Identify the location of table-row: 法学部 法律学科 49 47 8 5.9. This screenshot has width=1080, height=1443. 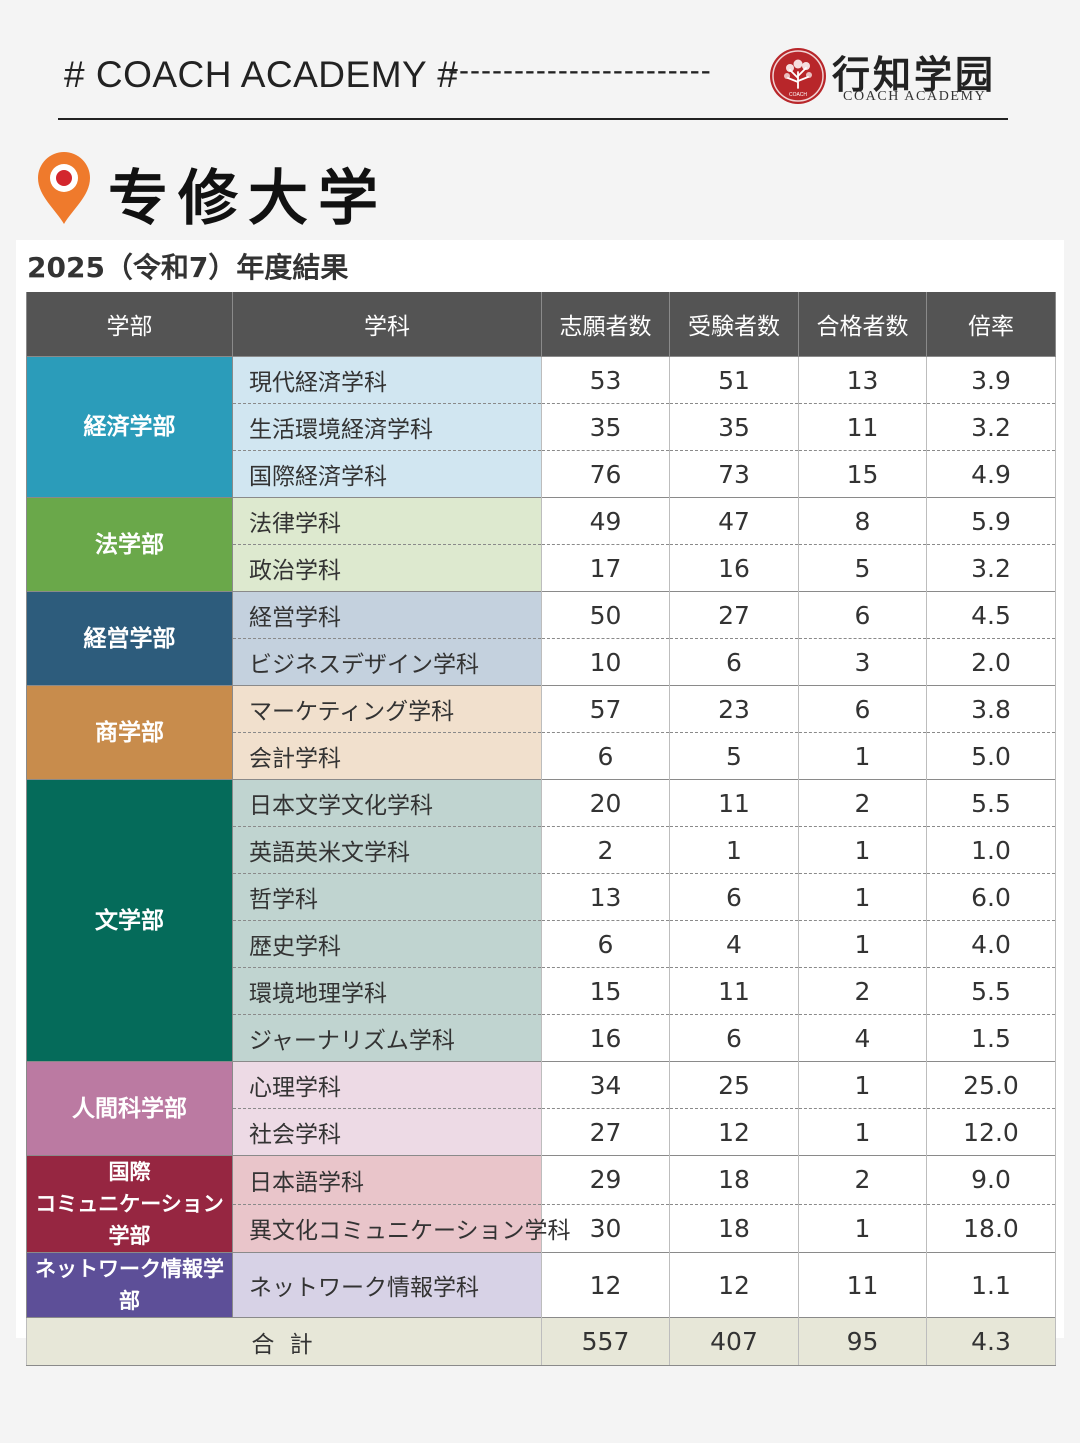
(541, 544).